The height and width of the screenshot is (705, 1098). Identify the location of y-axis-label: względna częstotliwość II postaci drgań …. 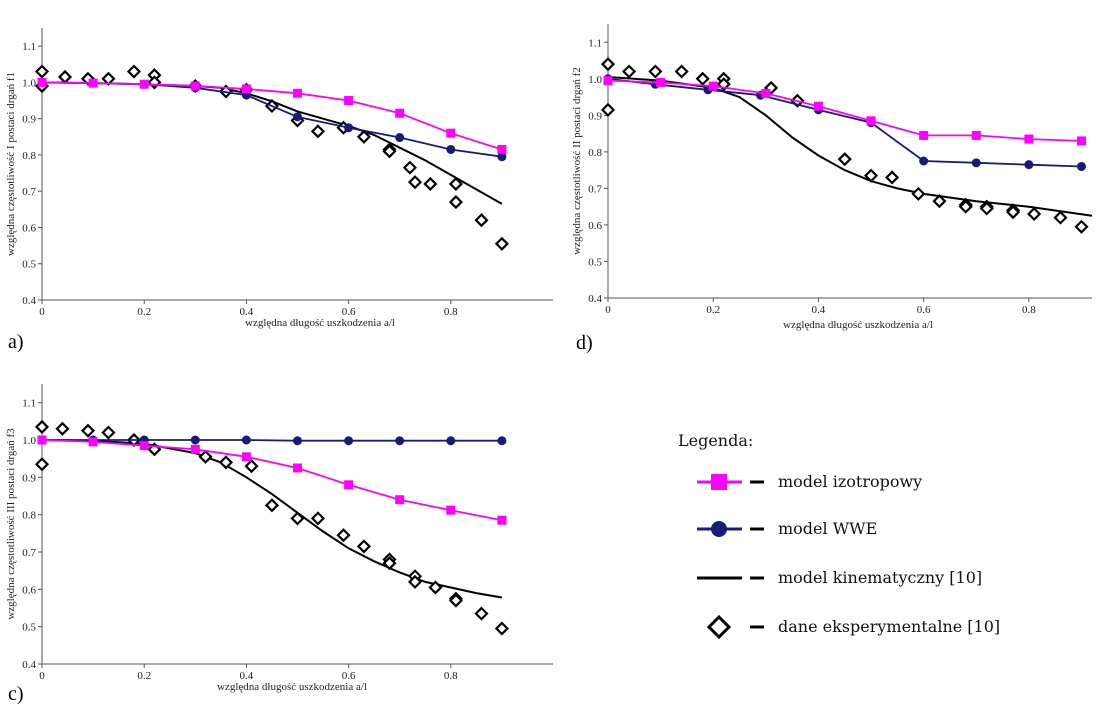
(577, 161).